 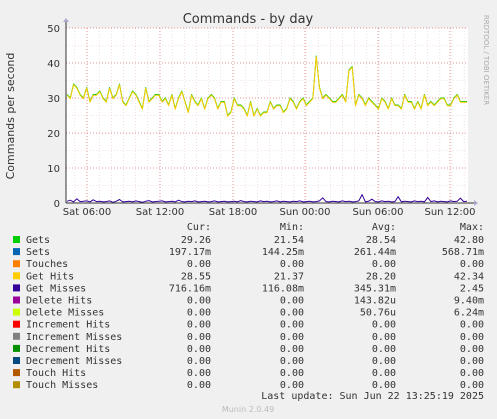 I want to click on legend-header-max: Max:, so click(x=472, y=227).